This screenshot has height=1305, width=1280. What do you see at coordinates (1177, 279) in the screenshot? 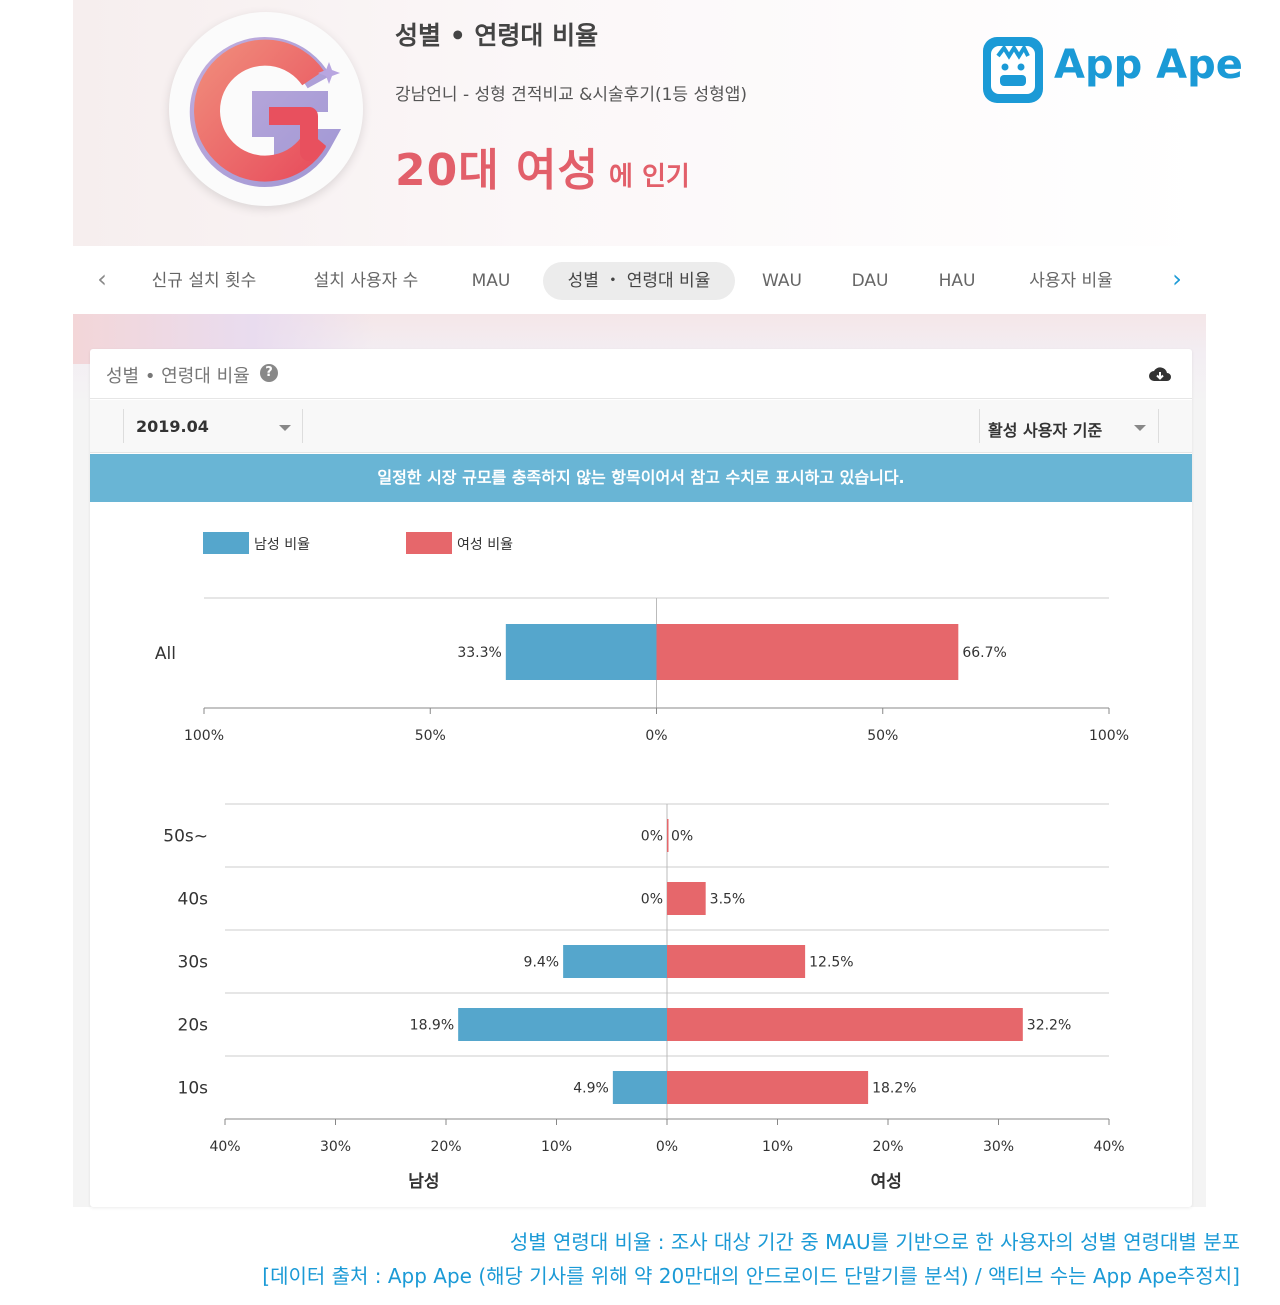
I see `tab-next-chevron-icon: ›` at bounding box center [1177, 279].